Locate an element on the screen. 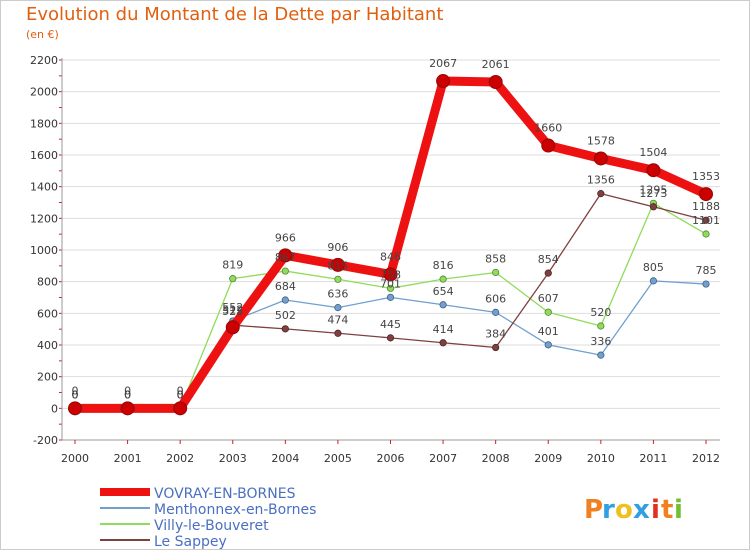 The width and height of the screenshot is (750, 550). data-label: 701 is located at coordinates (390, 283).